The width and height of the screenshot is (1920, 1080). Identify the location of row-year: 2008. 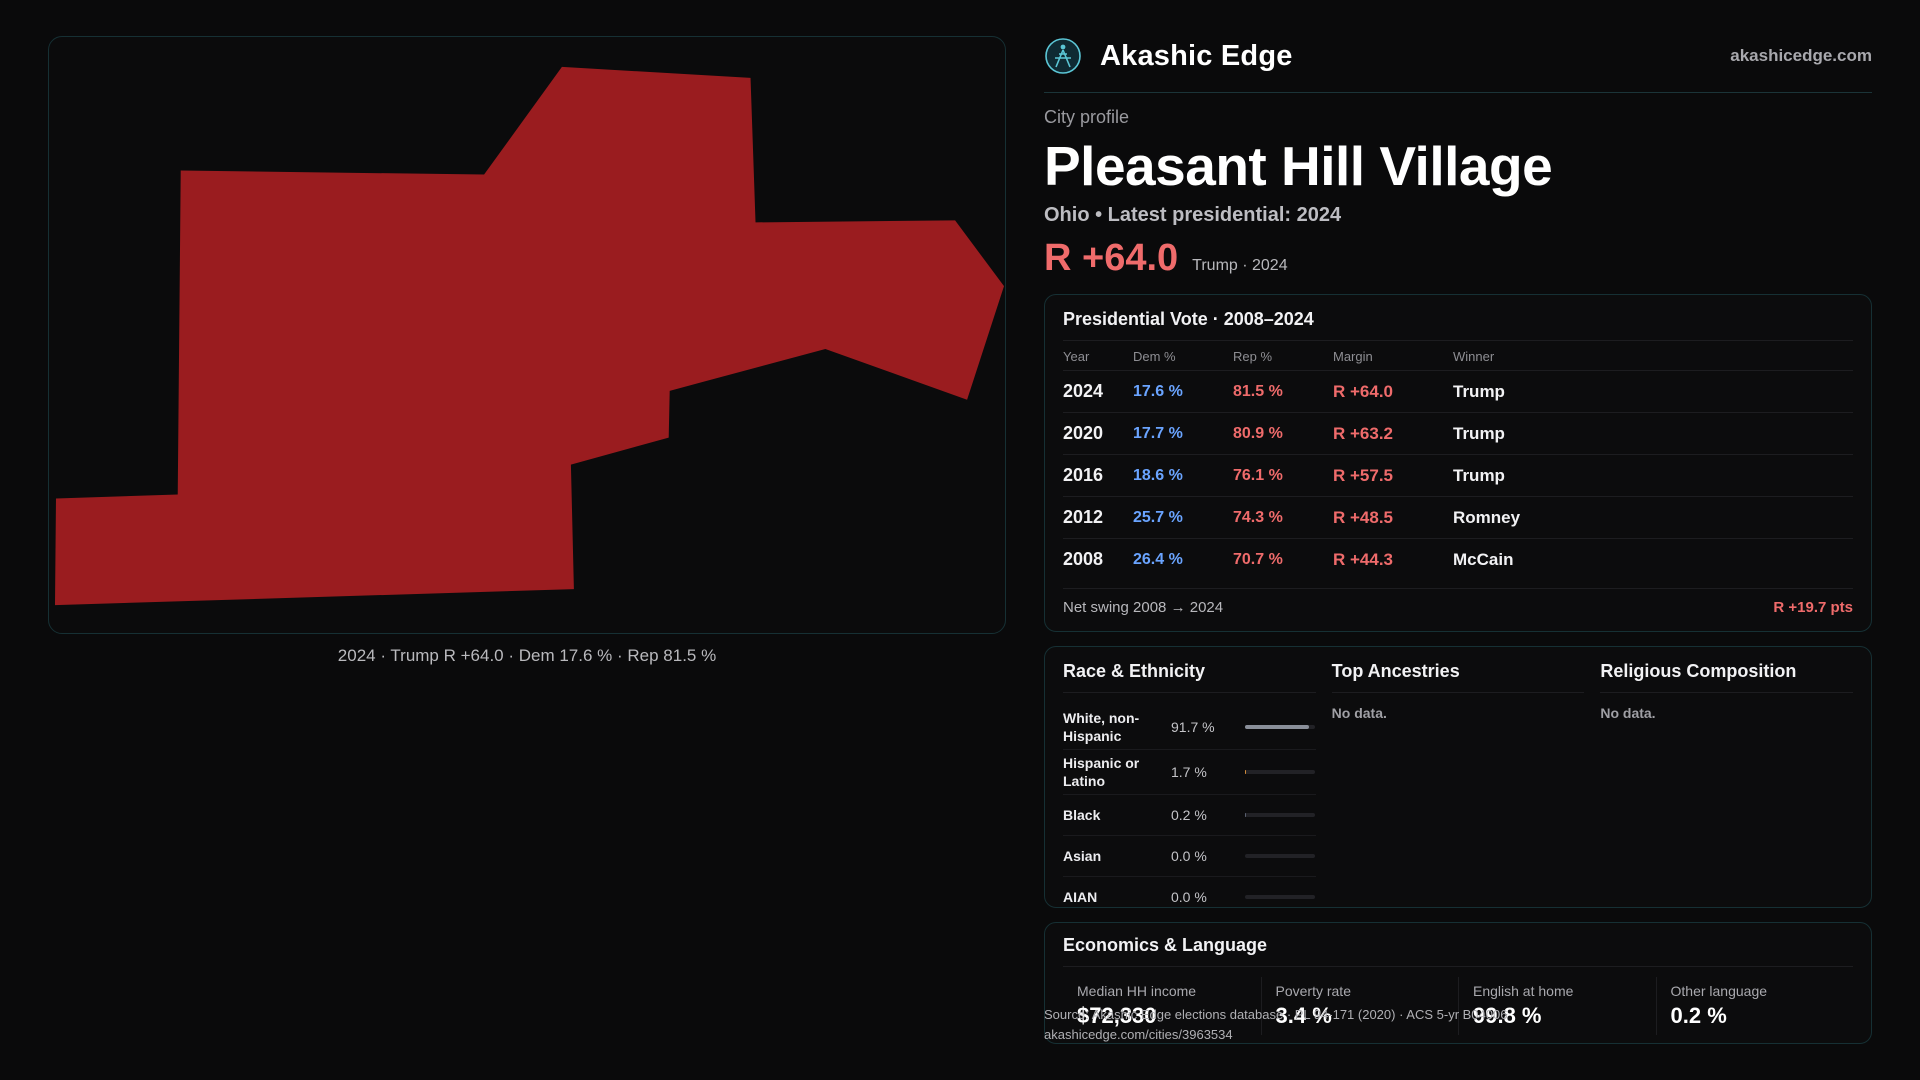
(1083, 559).